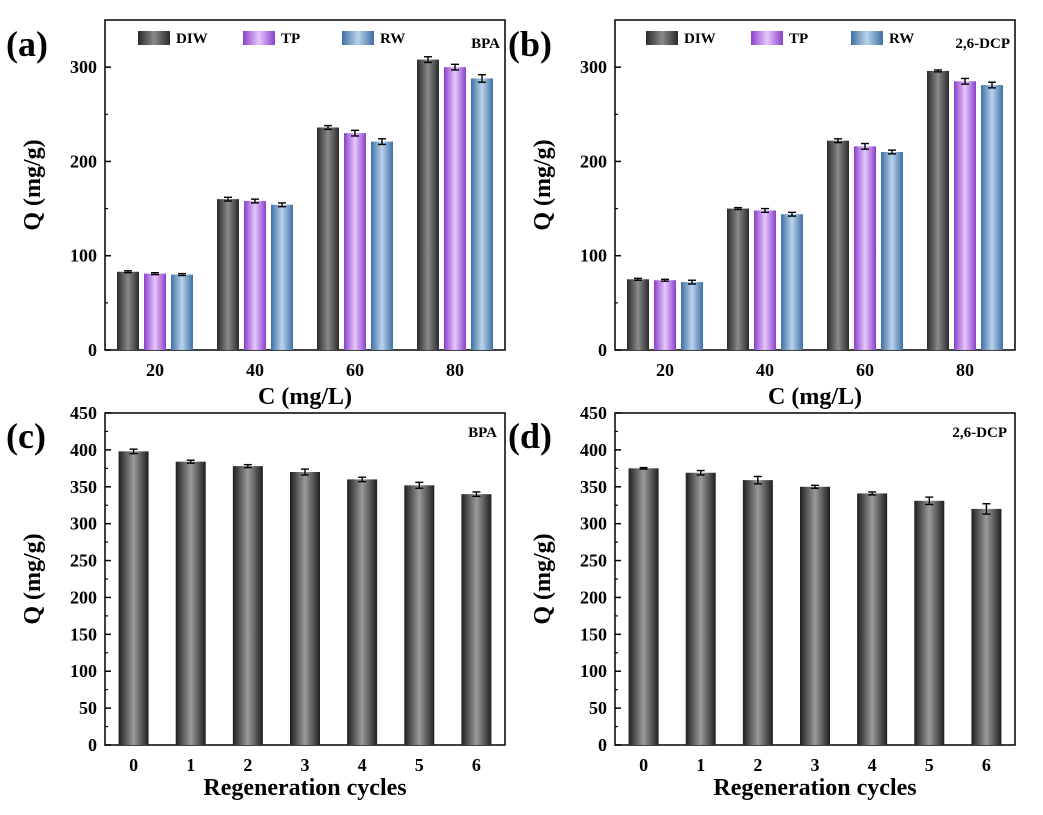 This screenshot has height=815, width=1043. What do you see at coordinates (593, 450) in the screenshot?
I see `y-tick-label: 400` at bounding box center [593, 450].